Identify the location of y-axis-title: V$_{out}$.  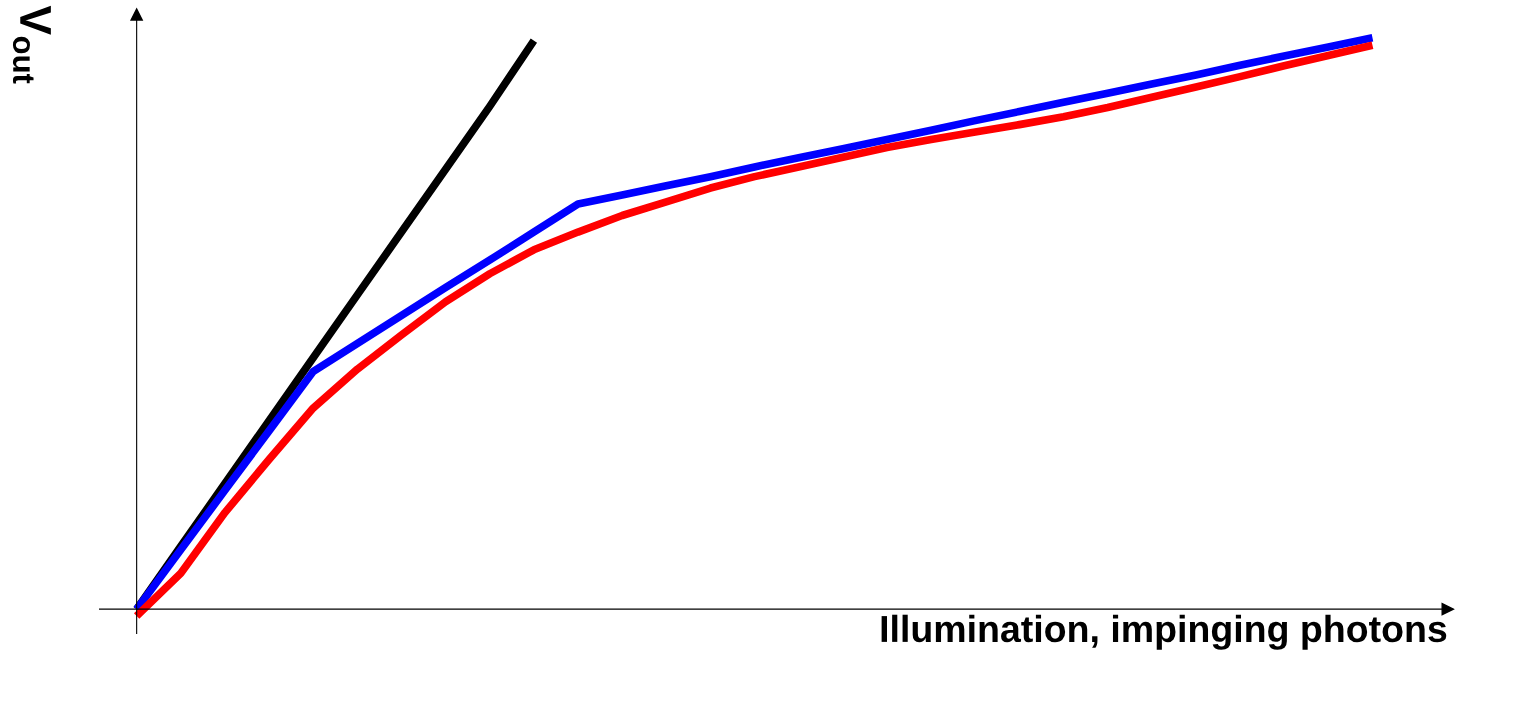
(31, 44).